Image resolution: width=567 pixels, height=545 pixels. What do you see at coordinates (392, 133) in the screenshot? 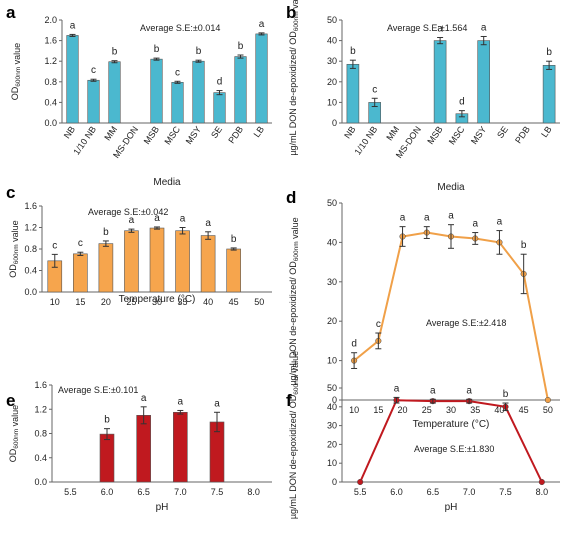
I see `x-tick-label: MM` at bounding box center [392, 133].